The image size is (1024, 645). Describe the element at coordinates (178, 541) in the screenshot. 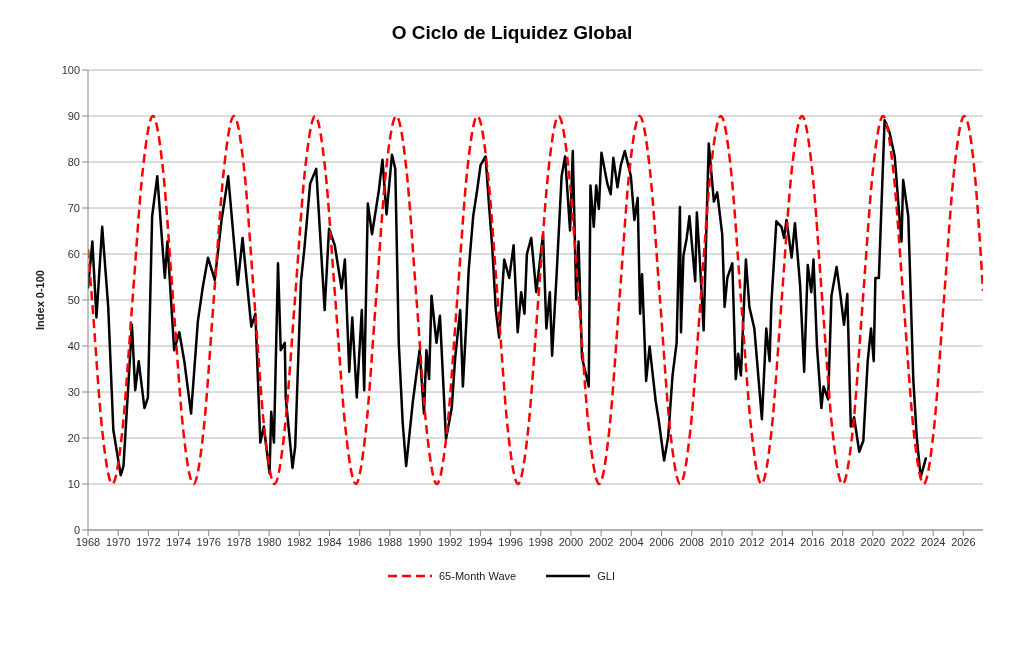

I see `x-tick-label: 1974` at that location.